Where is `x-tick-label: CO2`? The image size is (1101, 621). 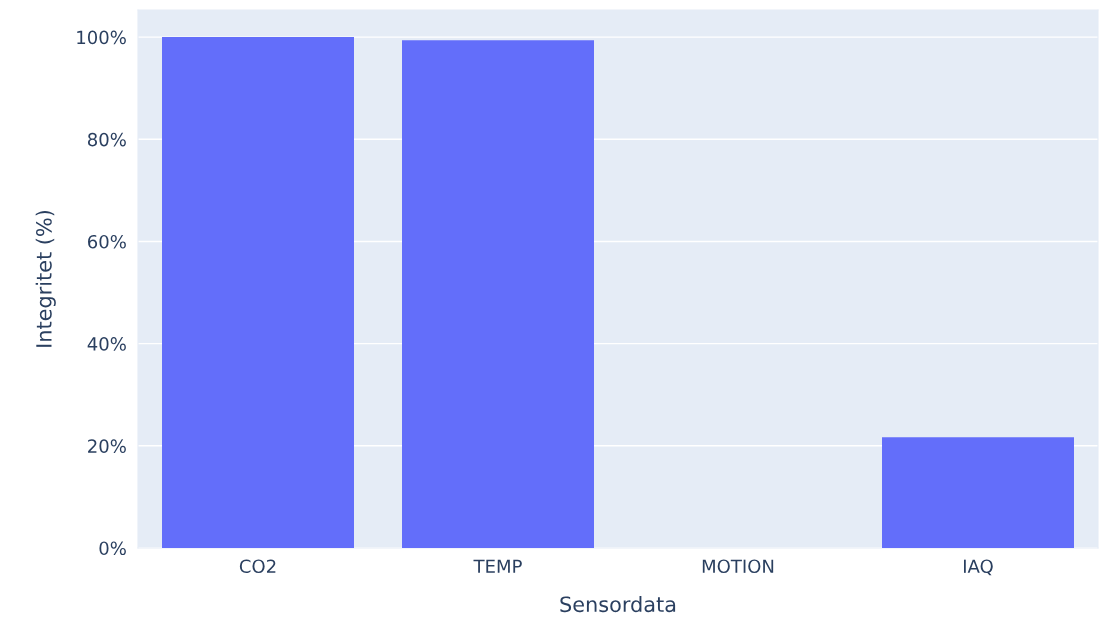
x-tick-label: CO2 is located at coordinates (257, 566).